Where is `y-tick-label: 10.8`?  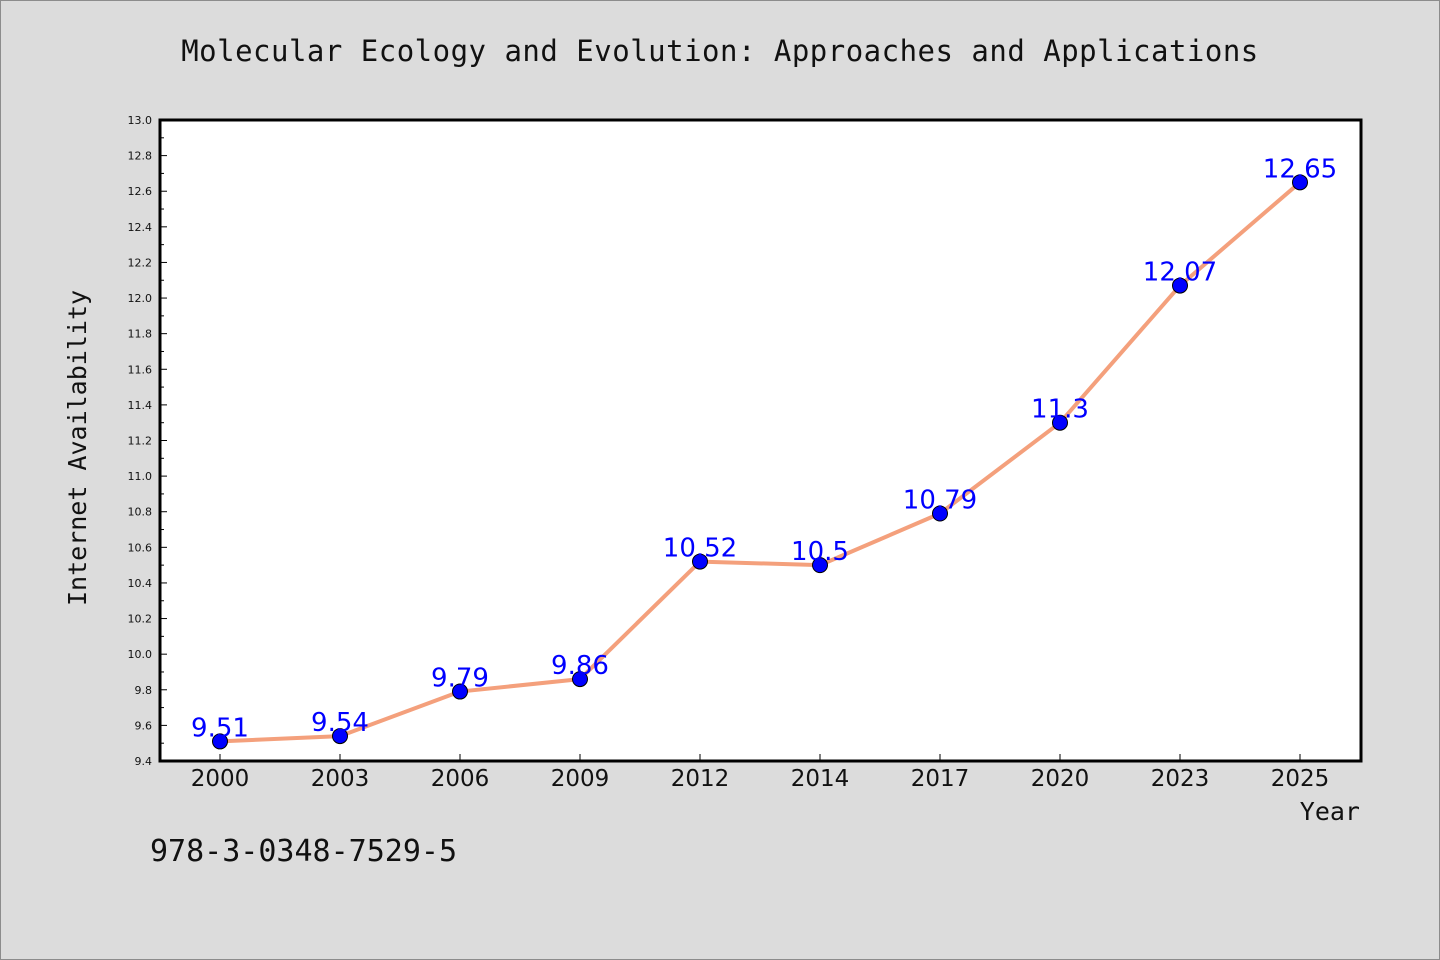 y-tick-label: 10.8 is located at coordinates (140, 512).